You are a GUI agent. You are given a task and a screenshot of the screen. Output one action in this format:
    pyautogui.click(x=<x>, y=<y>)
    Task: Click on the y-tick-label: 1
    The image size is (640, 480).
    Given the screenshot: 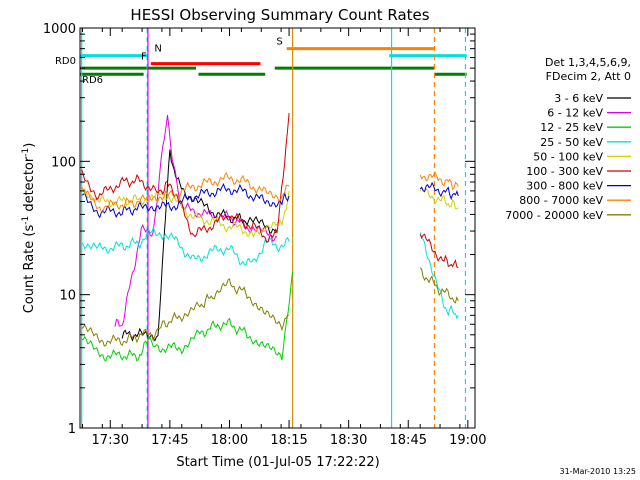 What is the action you would take?
    pyautogui.click(x=72, y=429)
    